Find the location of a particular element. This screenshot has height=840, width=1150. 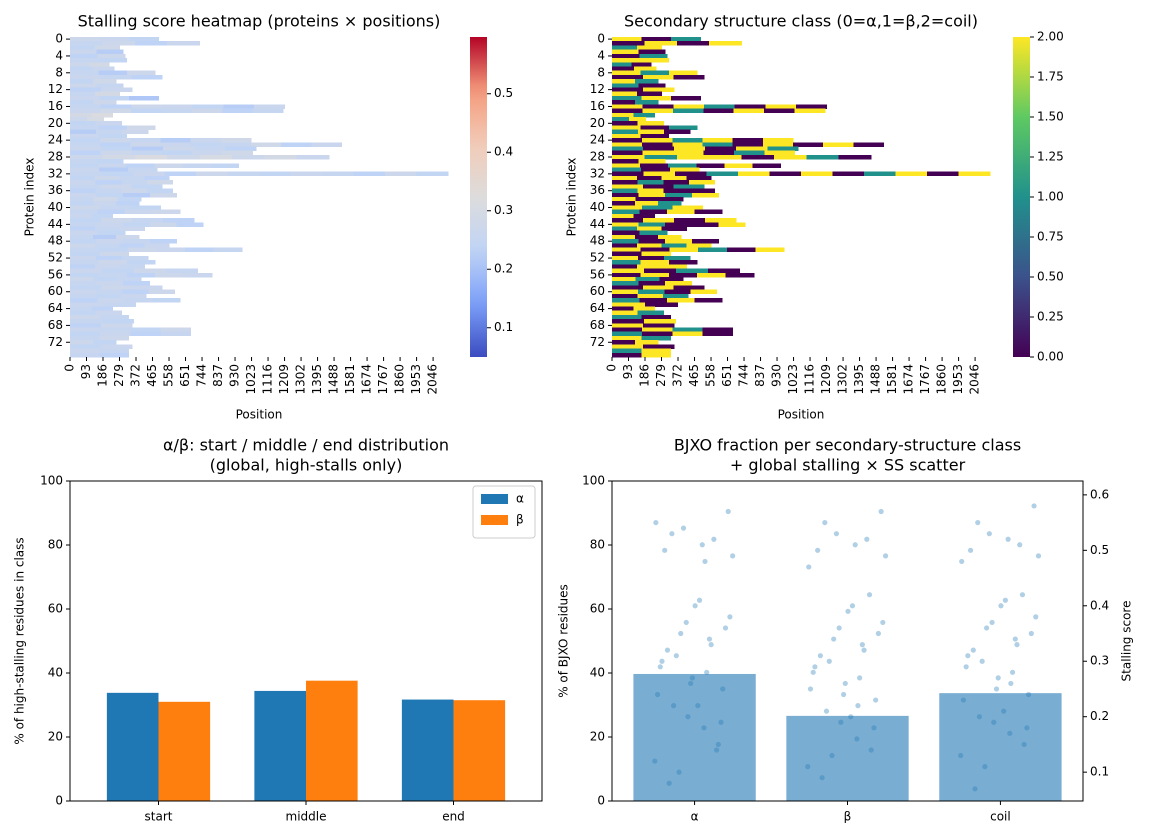

y-axis-label: Protein index is located at coordinates (30, 197).